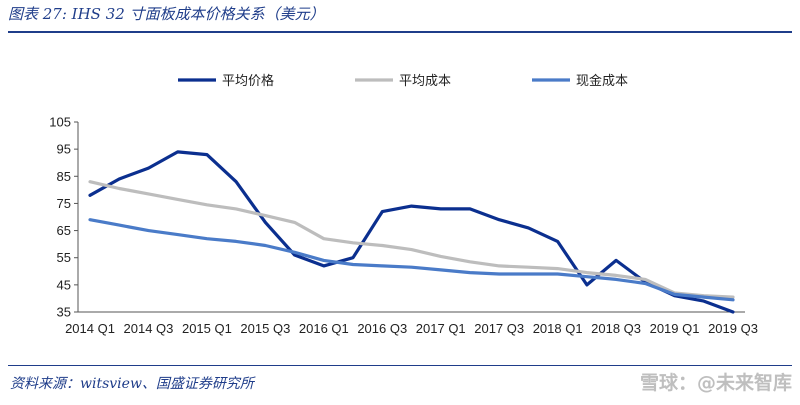  Describe the element at coordinates (64, 257) in the screenshot. I see `y-tick-label: 55` at that location.